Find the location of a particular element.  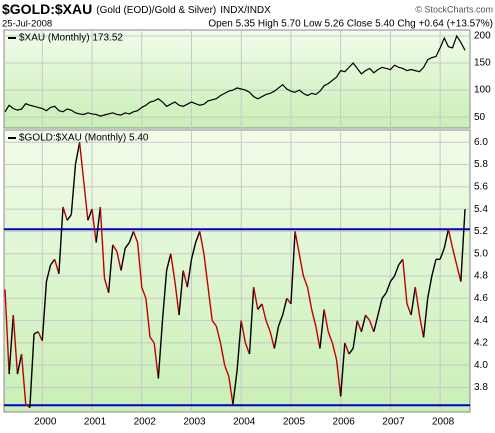

y-tick-label: 4.8 is located at coordinates (481, 276).